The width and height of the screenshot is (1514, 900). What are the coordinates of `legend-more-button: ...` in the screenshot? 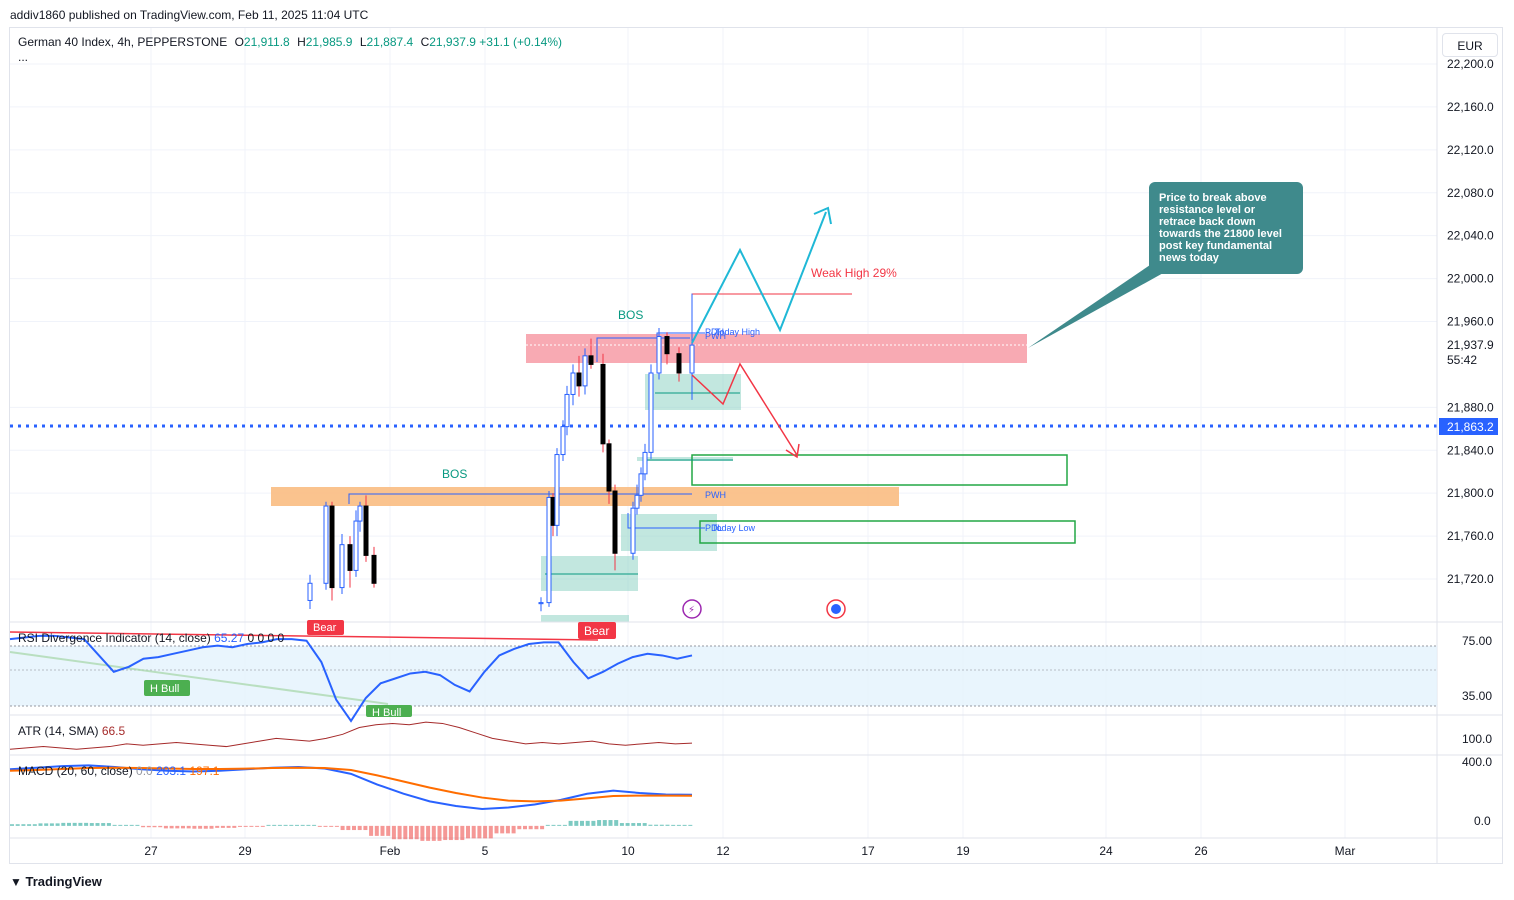 It's located at (23, 57).